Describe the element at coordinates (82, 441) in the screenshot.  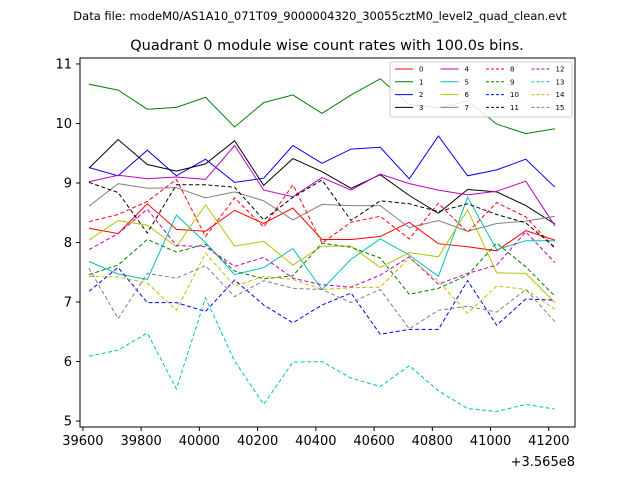
I see `x-tick-label: 39600` at that location.